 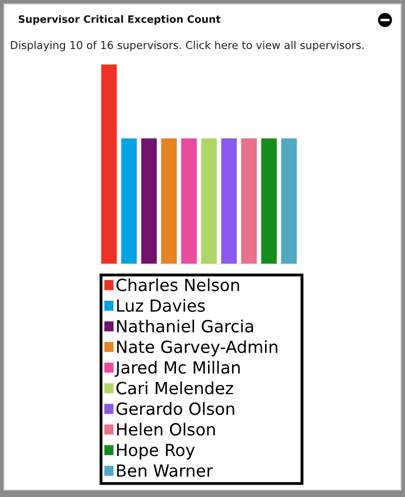 I want to click on legend-label: Ben Warner, so click(x=165, y=470).